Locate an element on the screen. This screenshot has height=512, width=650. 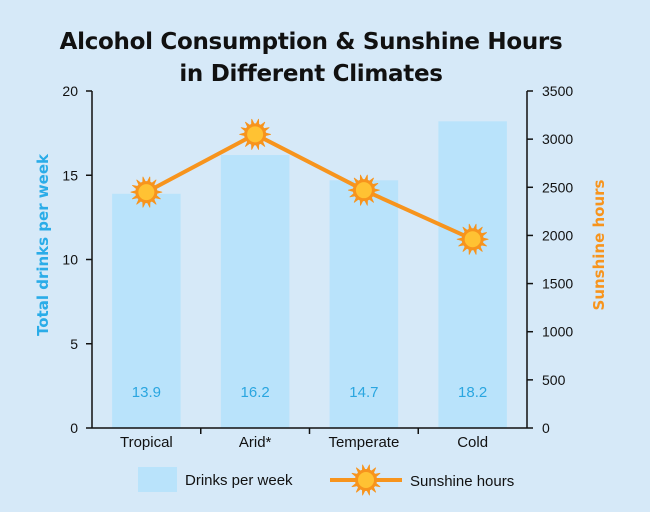
bar-value-label-2: 14.7 is located at coordinates (363, 392).